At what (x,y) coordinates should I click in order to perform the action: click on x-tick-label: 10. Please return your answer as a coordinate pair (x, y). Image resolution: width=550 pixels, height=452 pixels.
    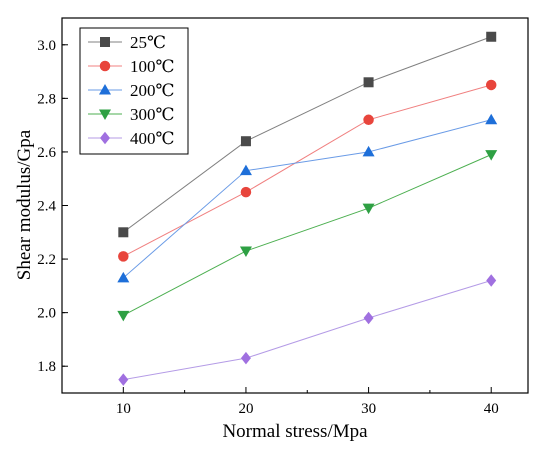
    Looking at the image, I should click on (123, 409).